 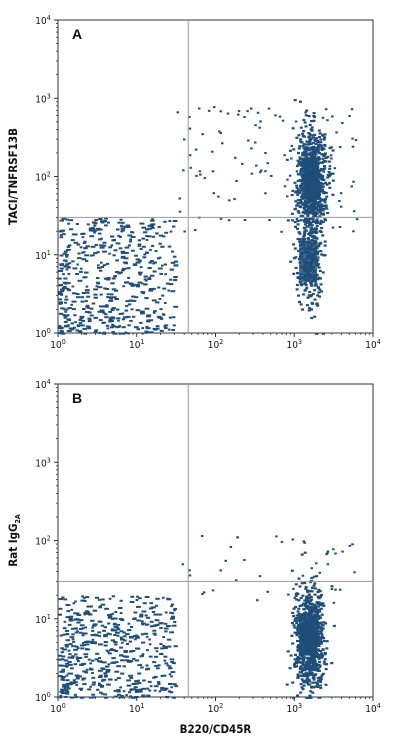 I want to click on x-tick-exponent: 2, so click(x=221, y=706).